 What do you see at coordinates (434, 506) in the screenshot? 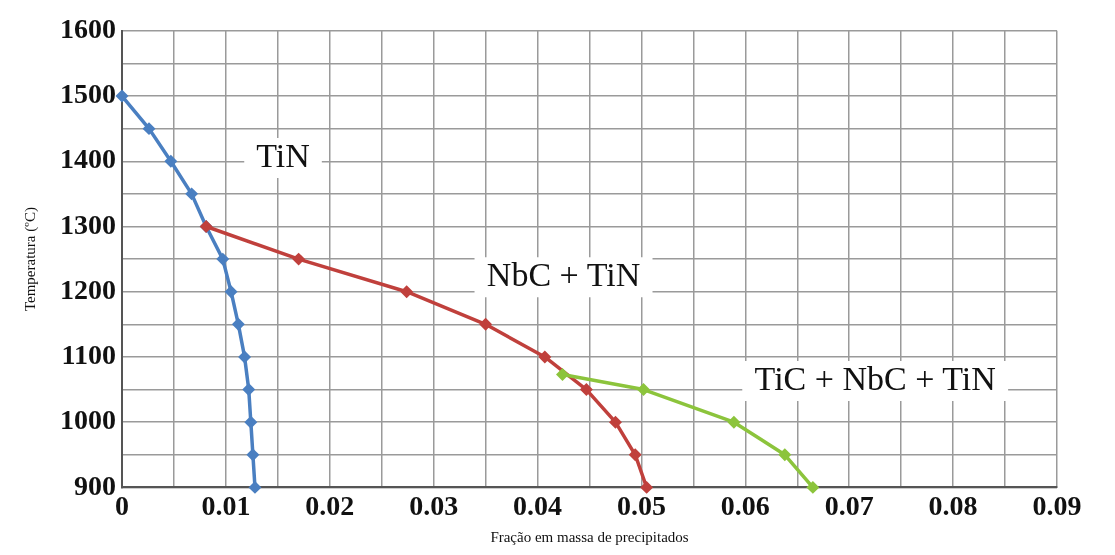
I see `x-tick-label: 0.03` at bounding box center [434, 506].